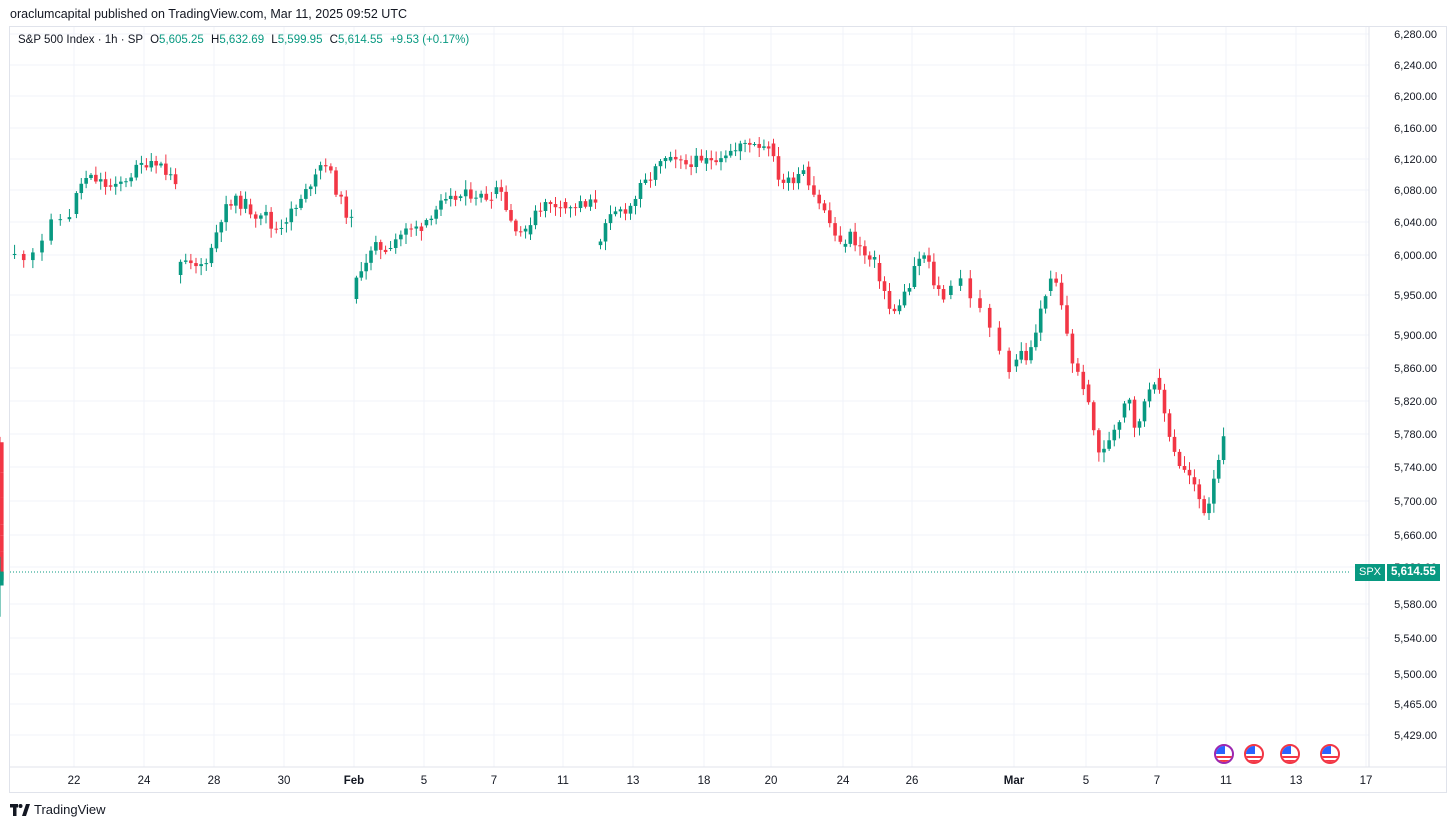 This screenshot has width=1456, height=828. Describe the element at coordinates (1415, 97) in the screenshot. I see `price-tick-label: 6,200.00` at that location.